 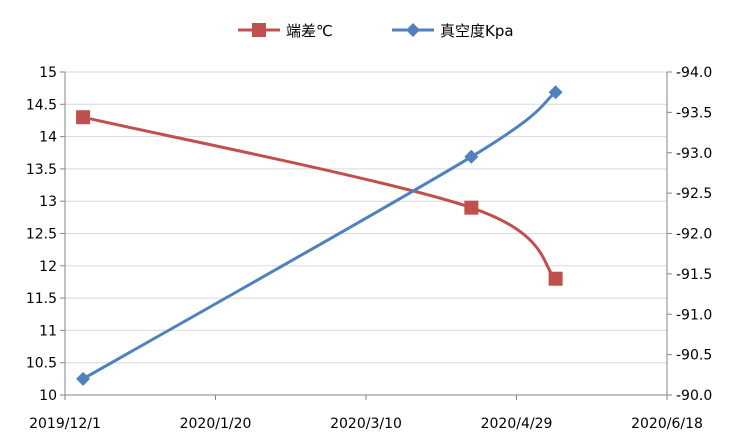 I want to click on left-tick-label: 12.5, so click(x=41, y=235).